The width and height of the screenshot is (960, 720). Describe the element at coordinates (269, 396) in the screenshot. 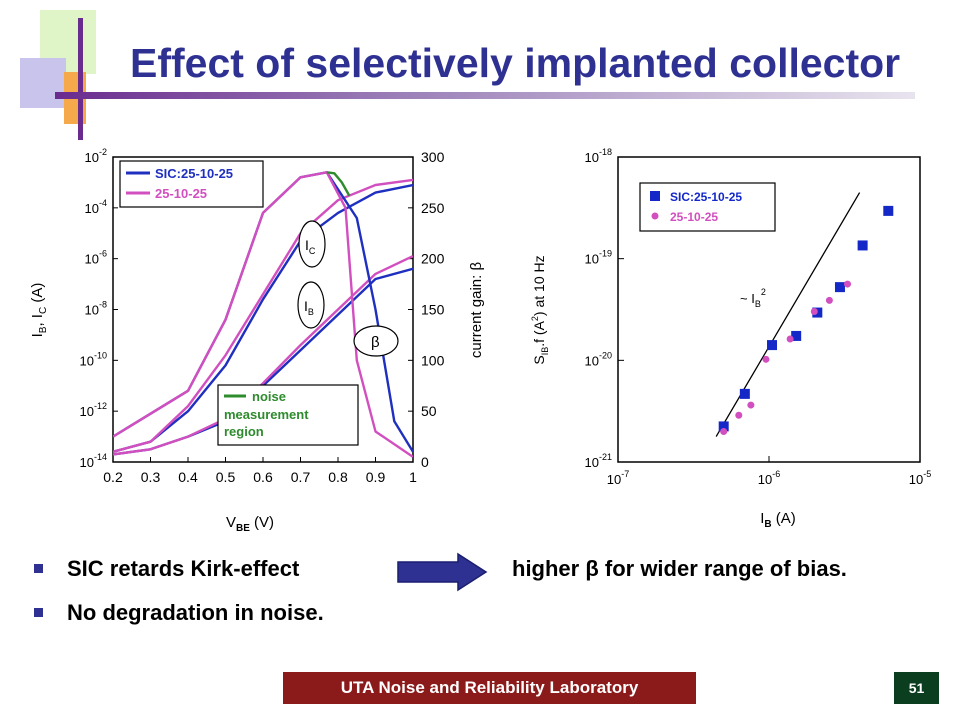

I see `noise-label: noise` at that location.